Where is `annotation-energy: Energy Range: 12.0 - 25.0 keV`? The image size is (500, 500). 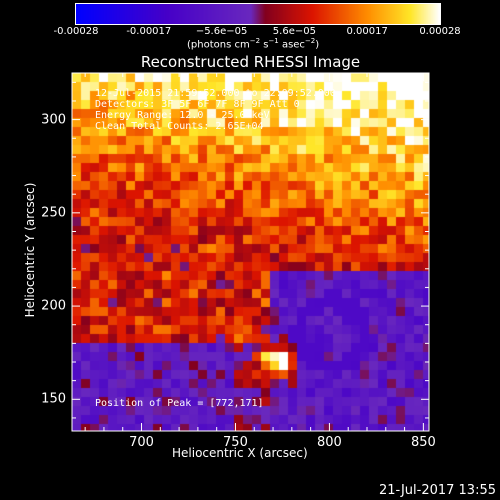 annotation-energy: Energy Range: 12.0 - 25.0 keV is located at coordinates (182, 115).